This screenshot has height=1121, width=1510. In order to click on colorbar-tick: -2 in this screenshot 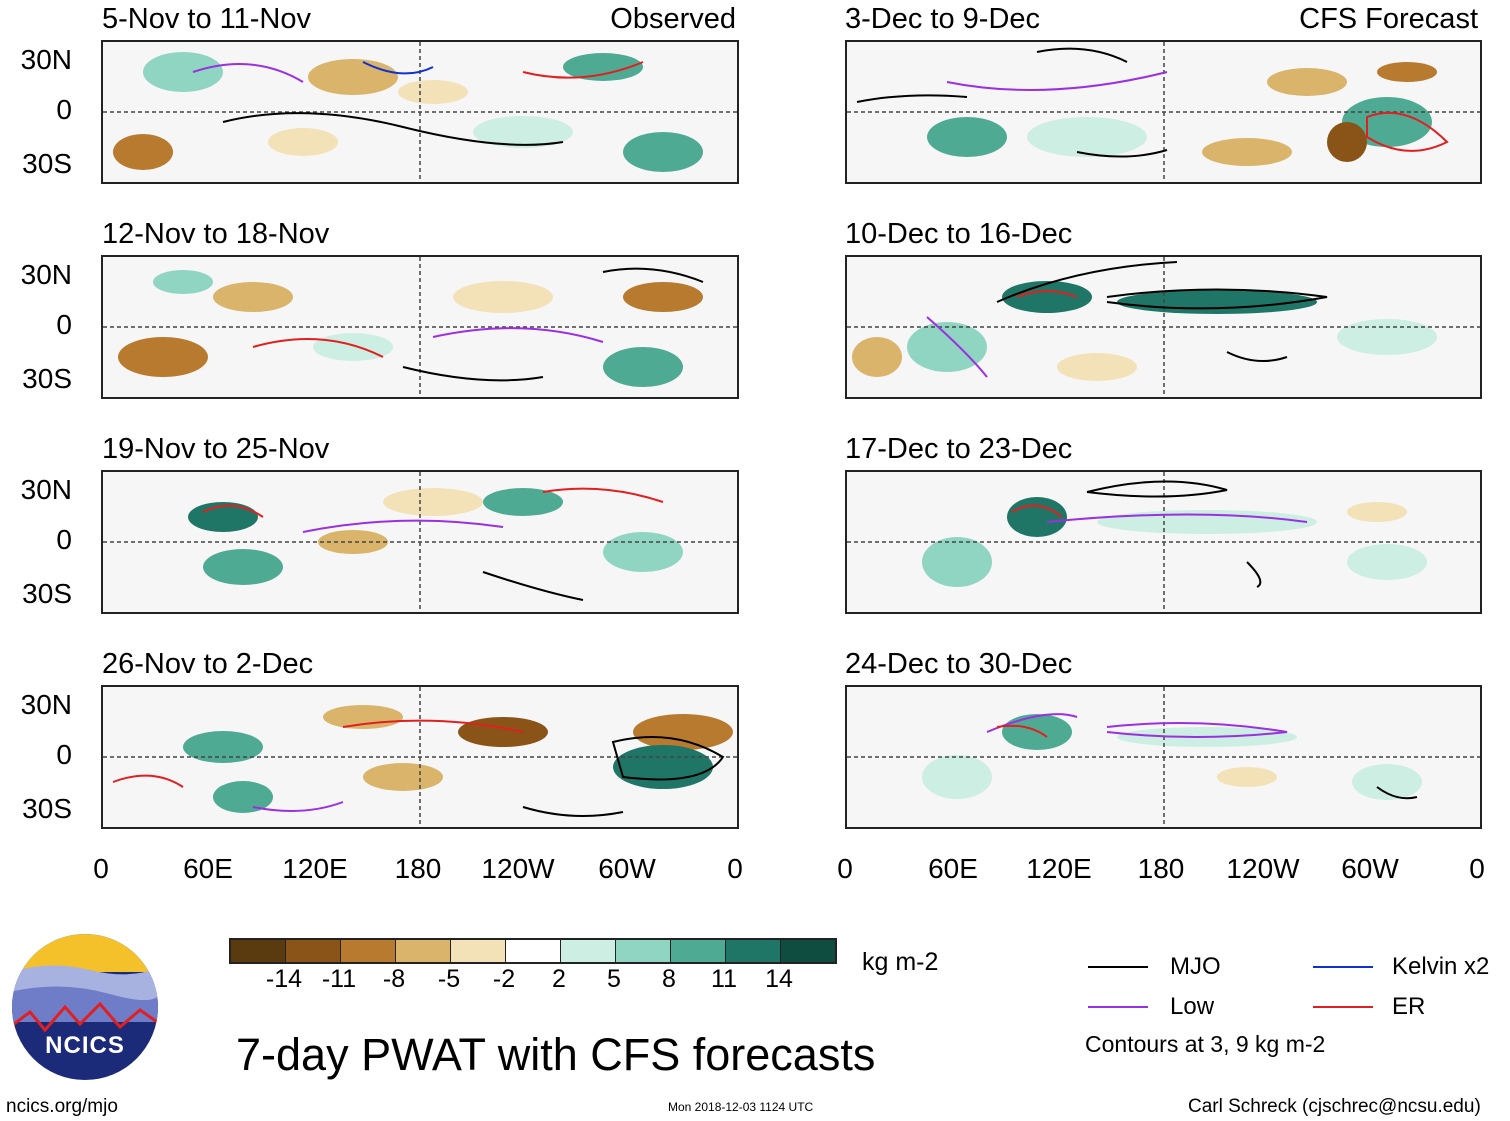, I will do `click(504, 979)`.